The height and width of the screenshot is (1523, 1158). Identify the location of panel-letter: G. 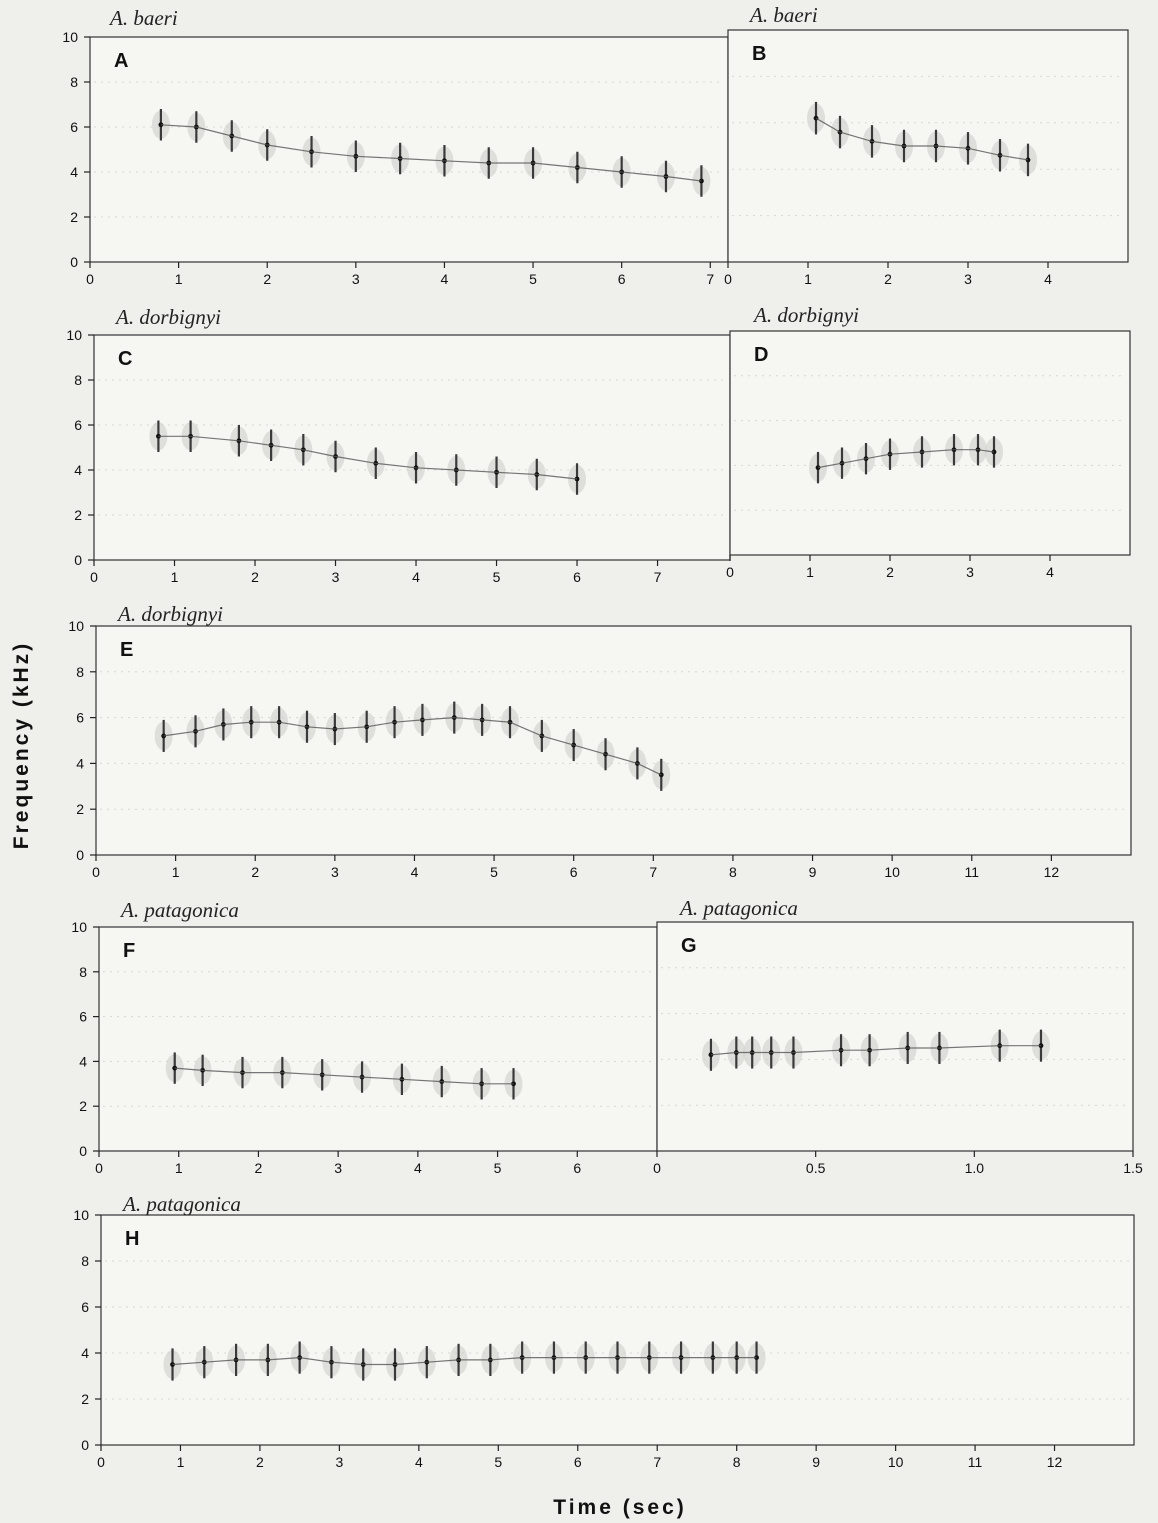
(689, 946).